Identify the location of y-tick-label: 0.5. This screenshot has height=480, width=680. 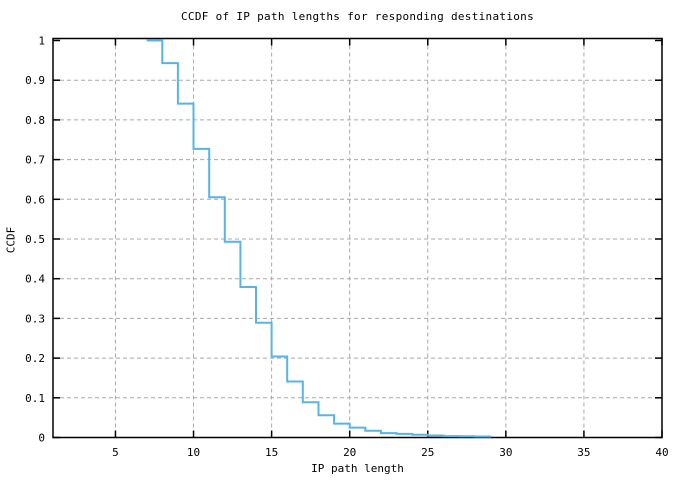
(35, 239).